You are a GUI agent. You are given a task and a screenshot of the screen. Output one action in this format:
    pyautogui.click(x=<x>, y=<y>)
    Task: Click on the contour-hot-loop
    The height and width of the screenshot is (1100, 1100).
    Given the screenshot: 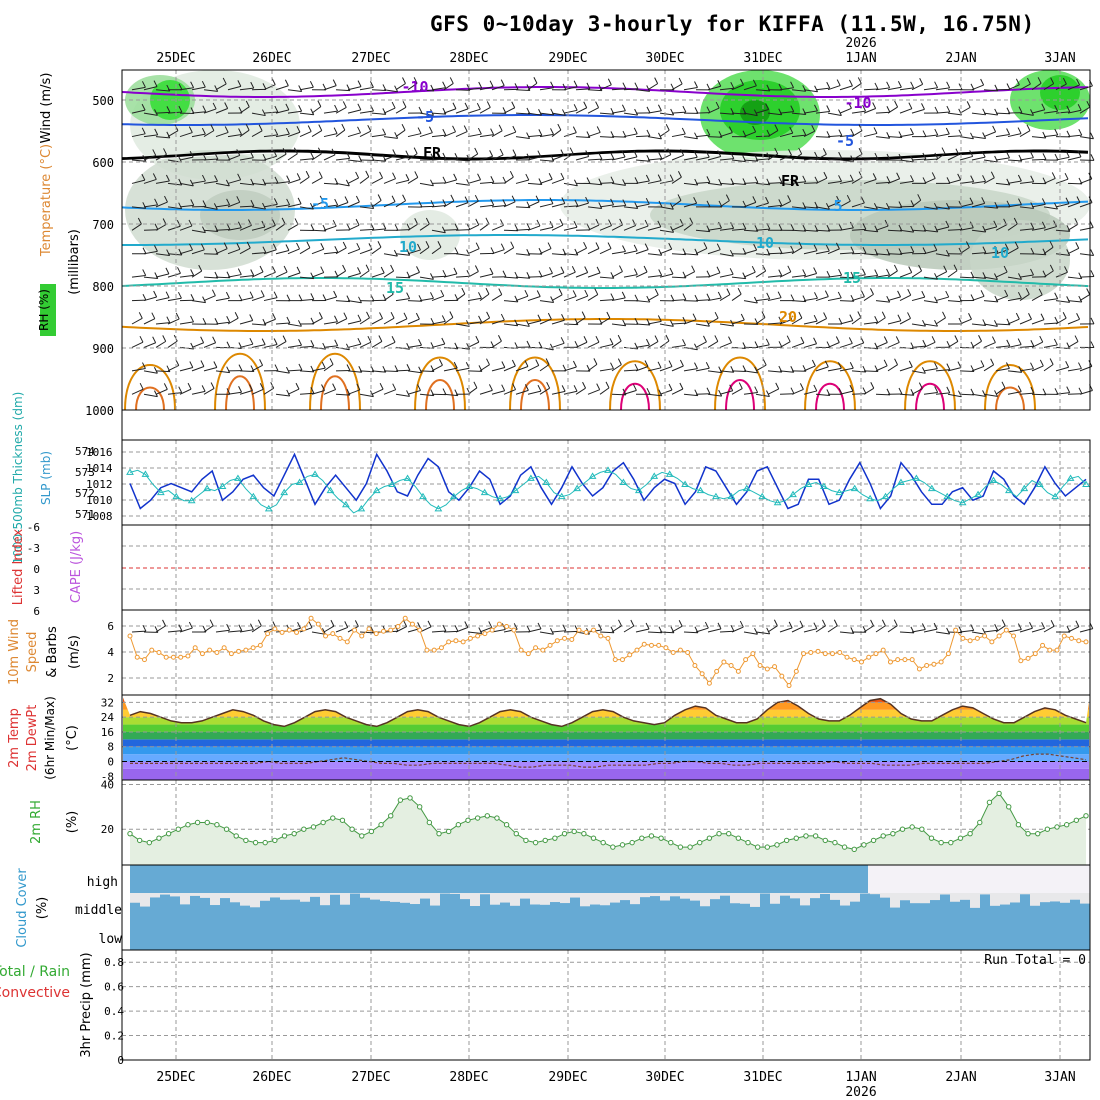 What is the action you would take?
    pyautogui.click(x=635, y=396)
    